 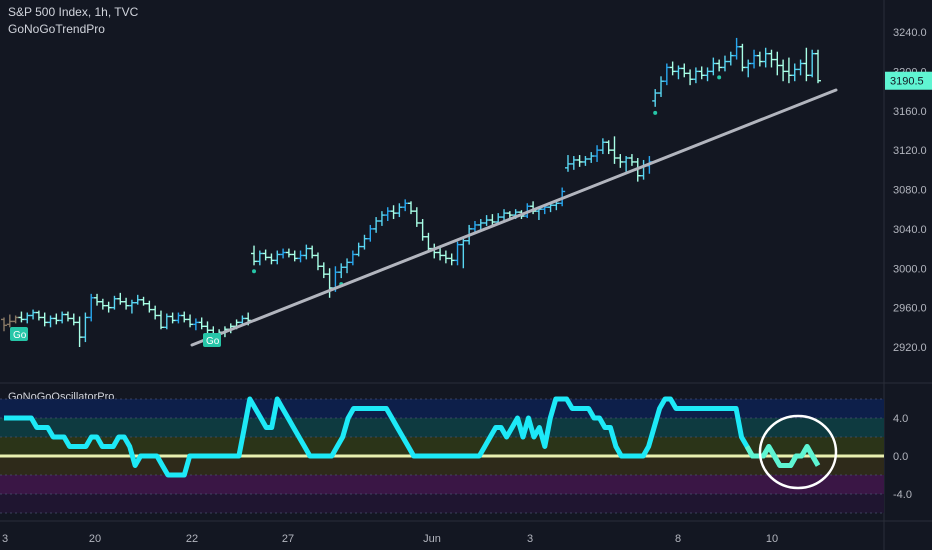 I want to click on highlight-circle, so click(x=798, y=452).